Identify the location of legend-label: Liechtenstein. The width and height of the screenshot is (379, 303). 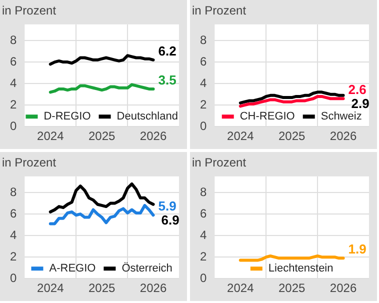
(301, 268).